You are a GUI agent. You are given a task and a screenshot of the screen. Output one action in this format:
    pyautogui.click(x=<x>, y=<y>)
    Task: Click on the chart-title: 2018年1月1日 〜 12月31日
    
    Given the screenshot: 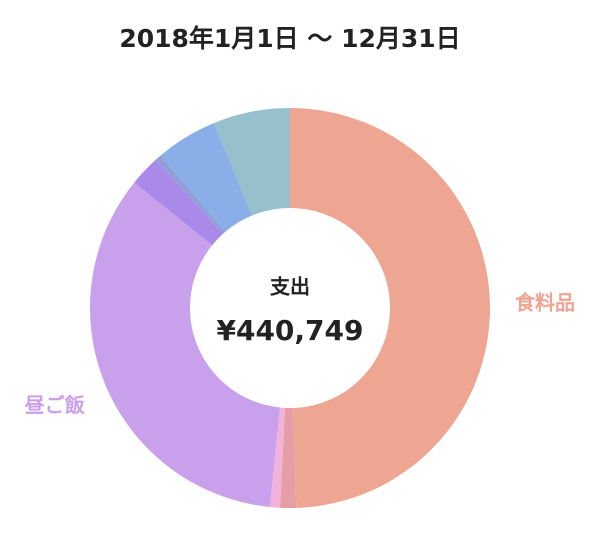 What is the action you would take?
    pyautogui.click(x=289, y=38)
    